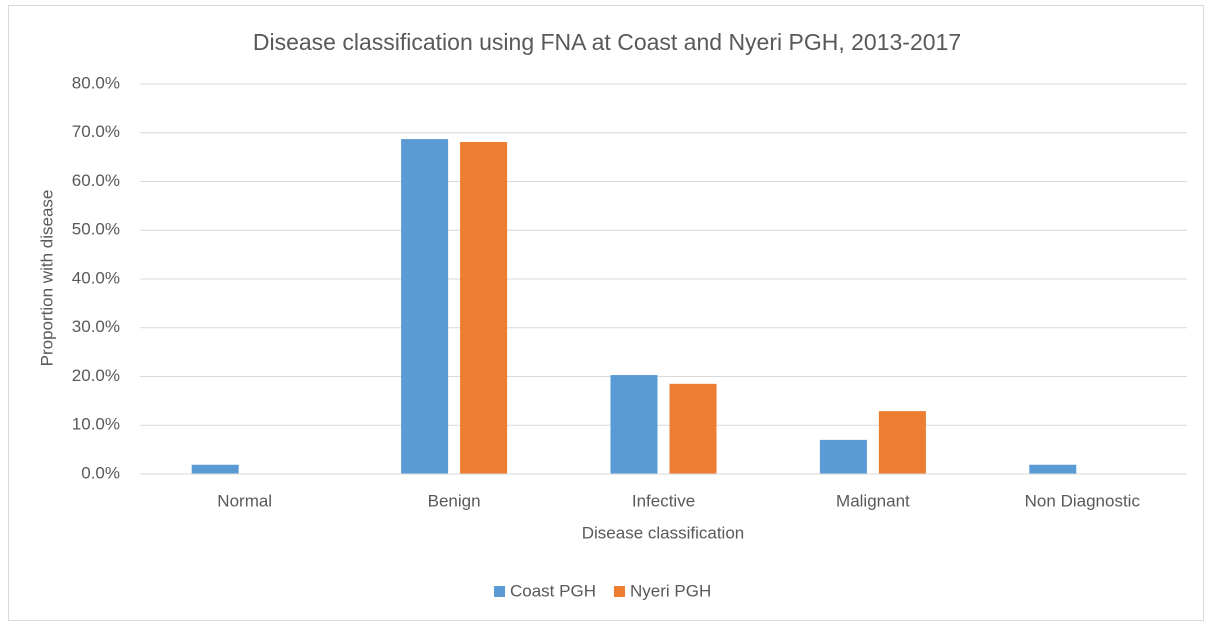 This screenshot has width=1205, height=621. Describe the element at coordinates (96, 229) in the screenshot. I see `y-tick-label: 50.0%` at that location.